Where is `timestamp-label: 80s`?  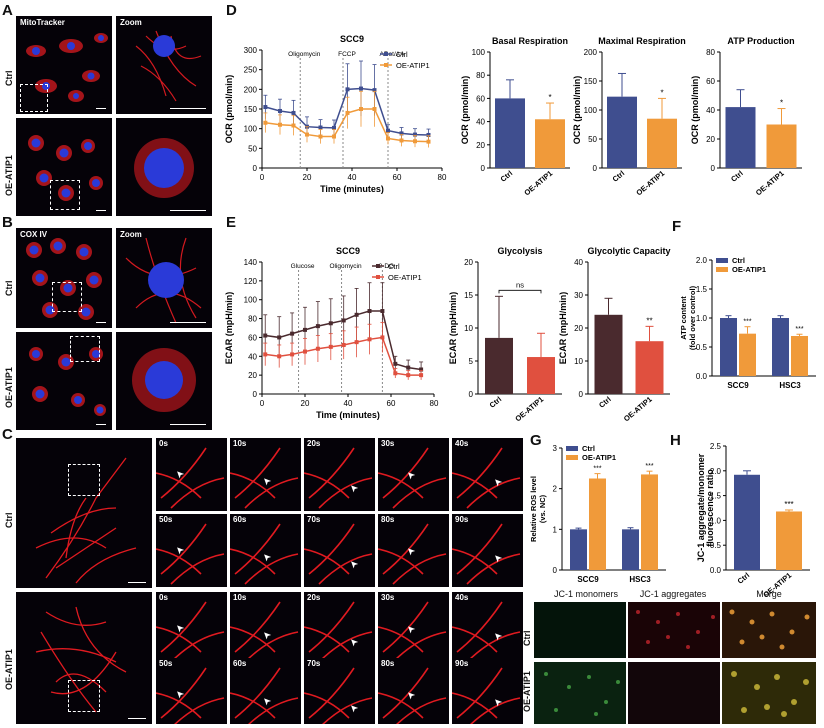
timestamp-label: 80s is located at coordinates (388, 663).